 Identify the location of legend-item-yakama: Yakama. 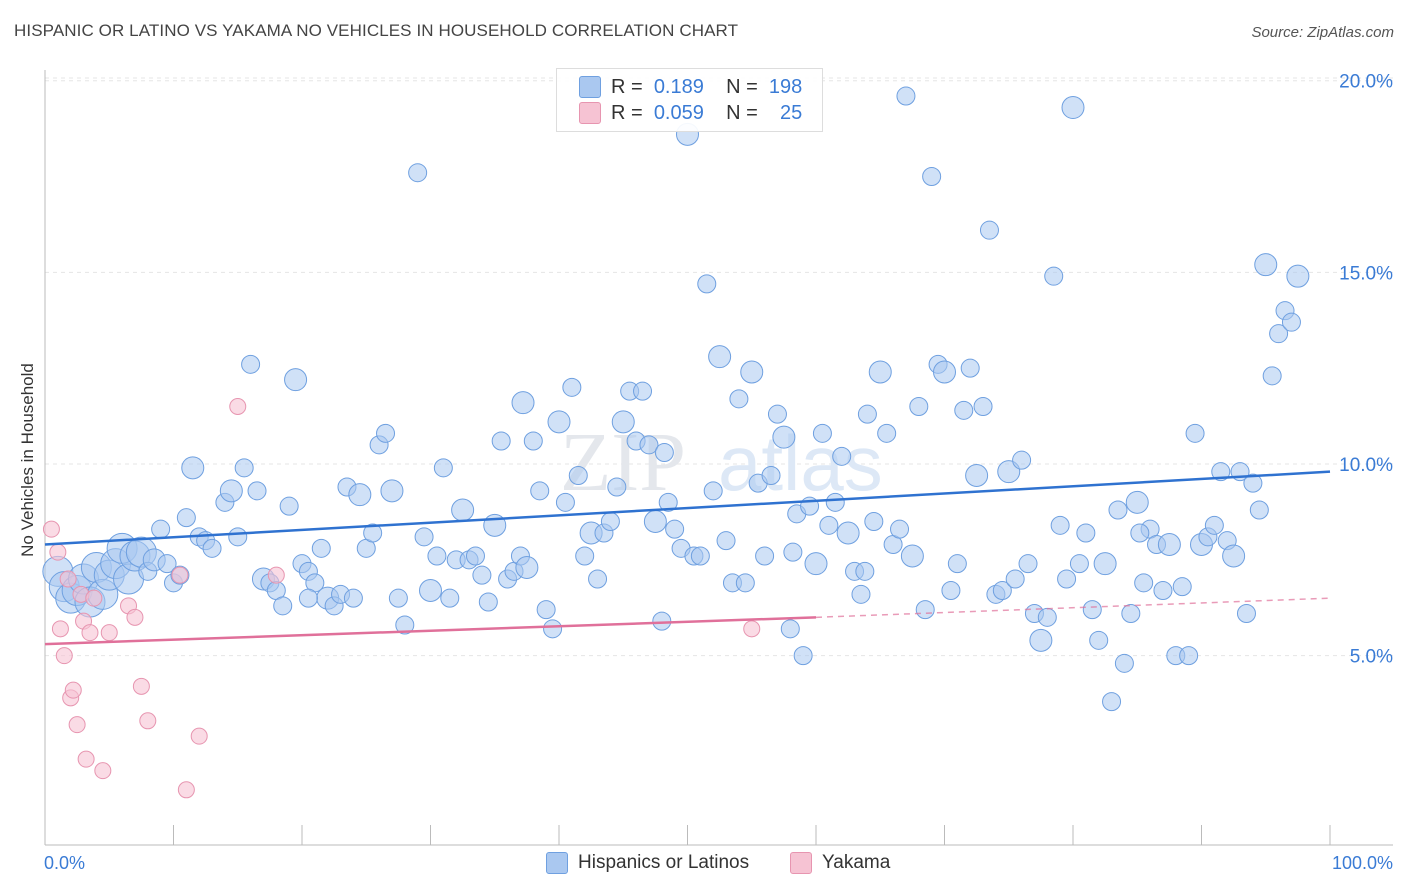
(840, 863).